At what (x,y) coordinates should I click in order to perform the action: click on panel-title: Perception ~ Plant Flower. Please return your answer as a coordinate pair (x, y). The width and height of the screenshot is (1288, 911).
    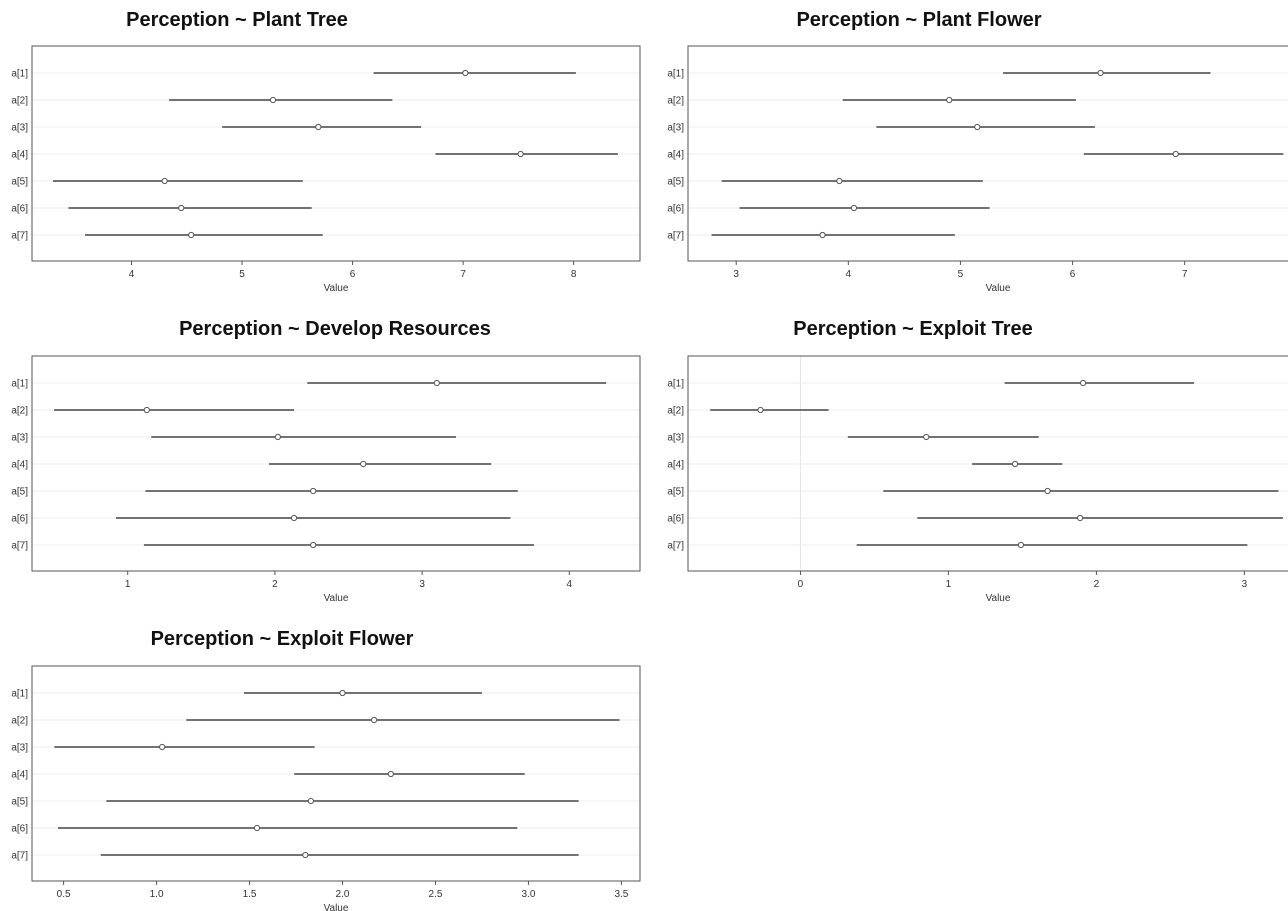
    Looking at the image, I should click on (918, 20).